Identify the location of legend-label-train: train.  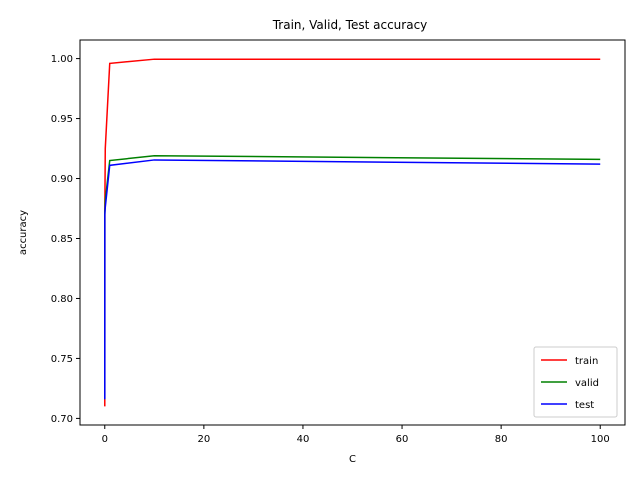
(586, 361).